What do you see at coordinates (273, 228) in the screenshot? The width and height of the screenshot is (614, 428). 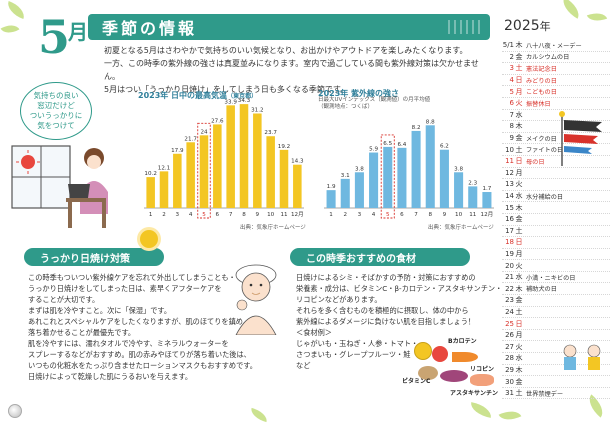 I see `chart-temp-source: 出典：気象庁ホームページ` at bounding box center [273, 228].